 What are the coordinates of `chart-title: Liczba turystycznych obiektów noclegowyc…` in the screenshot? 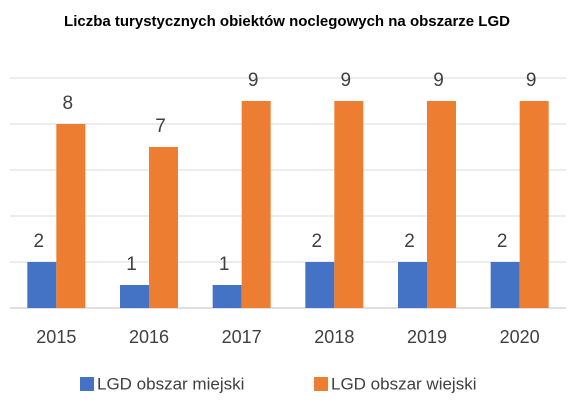 It's located at (287, 21).